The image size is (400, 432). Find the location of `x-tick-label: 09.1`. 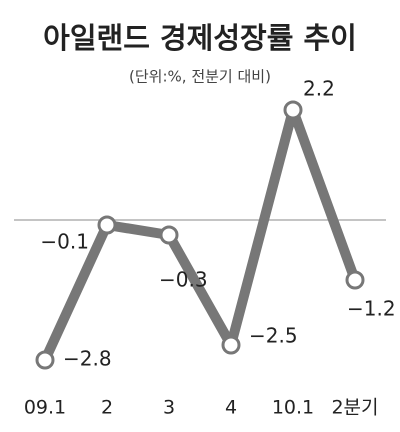

x-tick-label: 09.1 is located at coordinates (45, 408).